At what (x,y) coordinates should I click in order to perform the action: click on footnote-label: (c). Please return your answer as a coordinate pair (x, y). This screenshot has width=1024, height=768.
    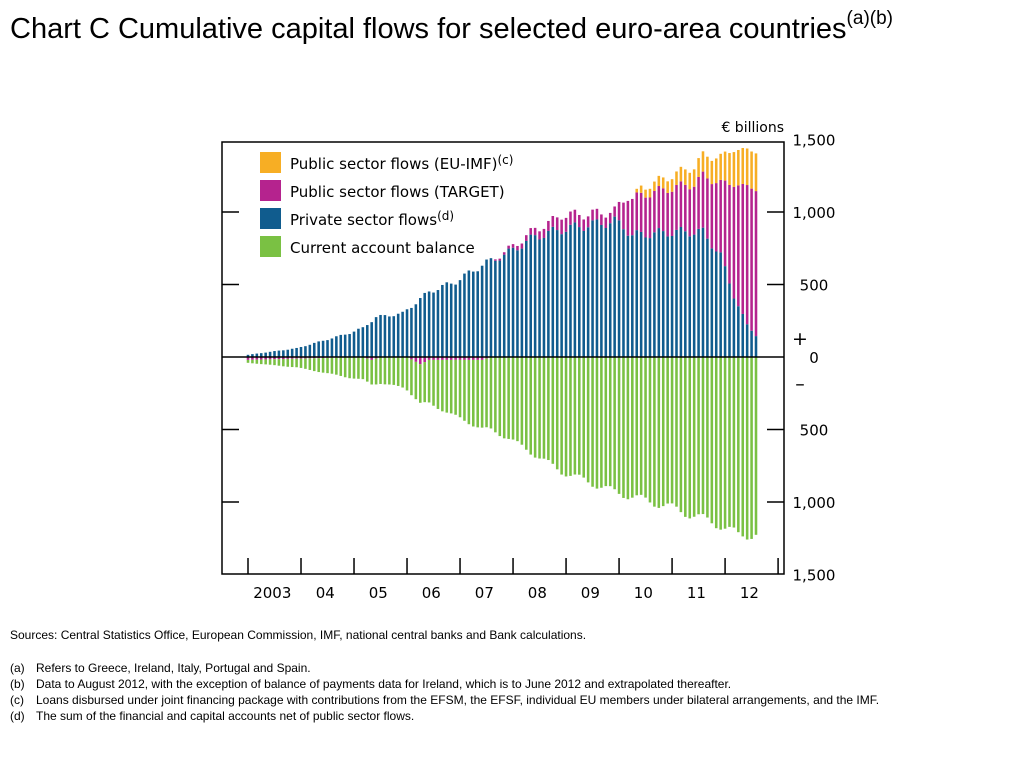
    Looking at the image, I should click on (17, 700).